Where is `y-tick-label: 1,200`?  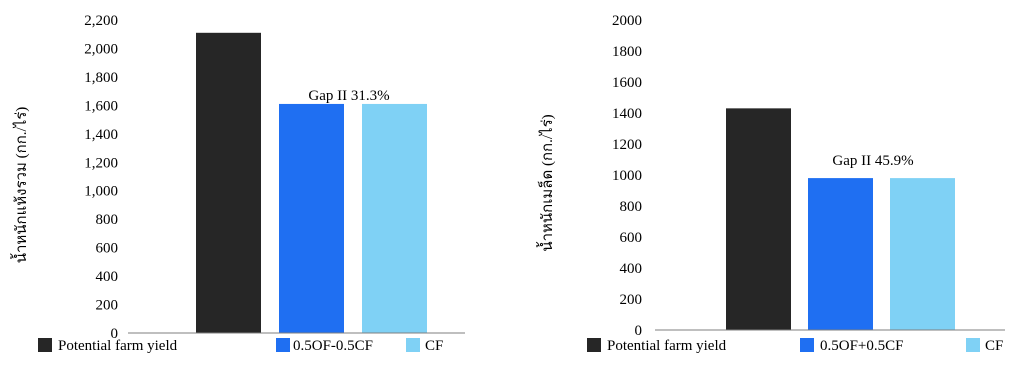
y-tick-label: 1,200 is located at coordinates (101, 163).